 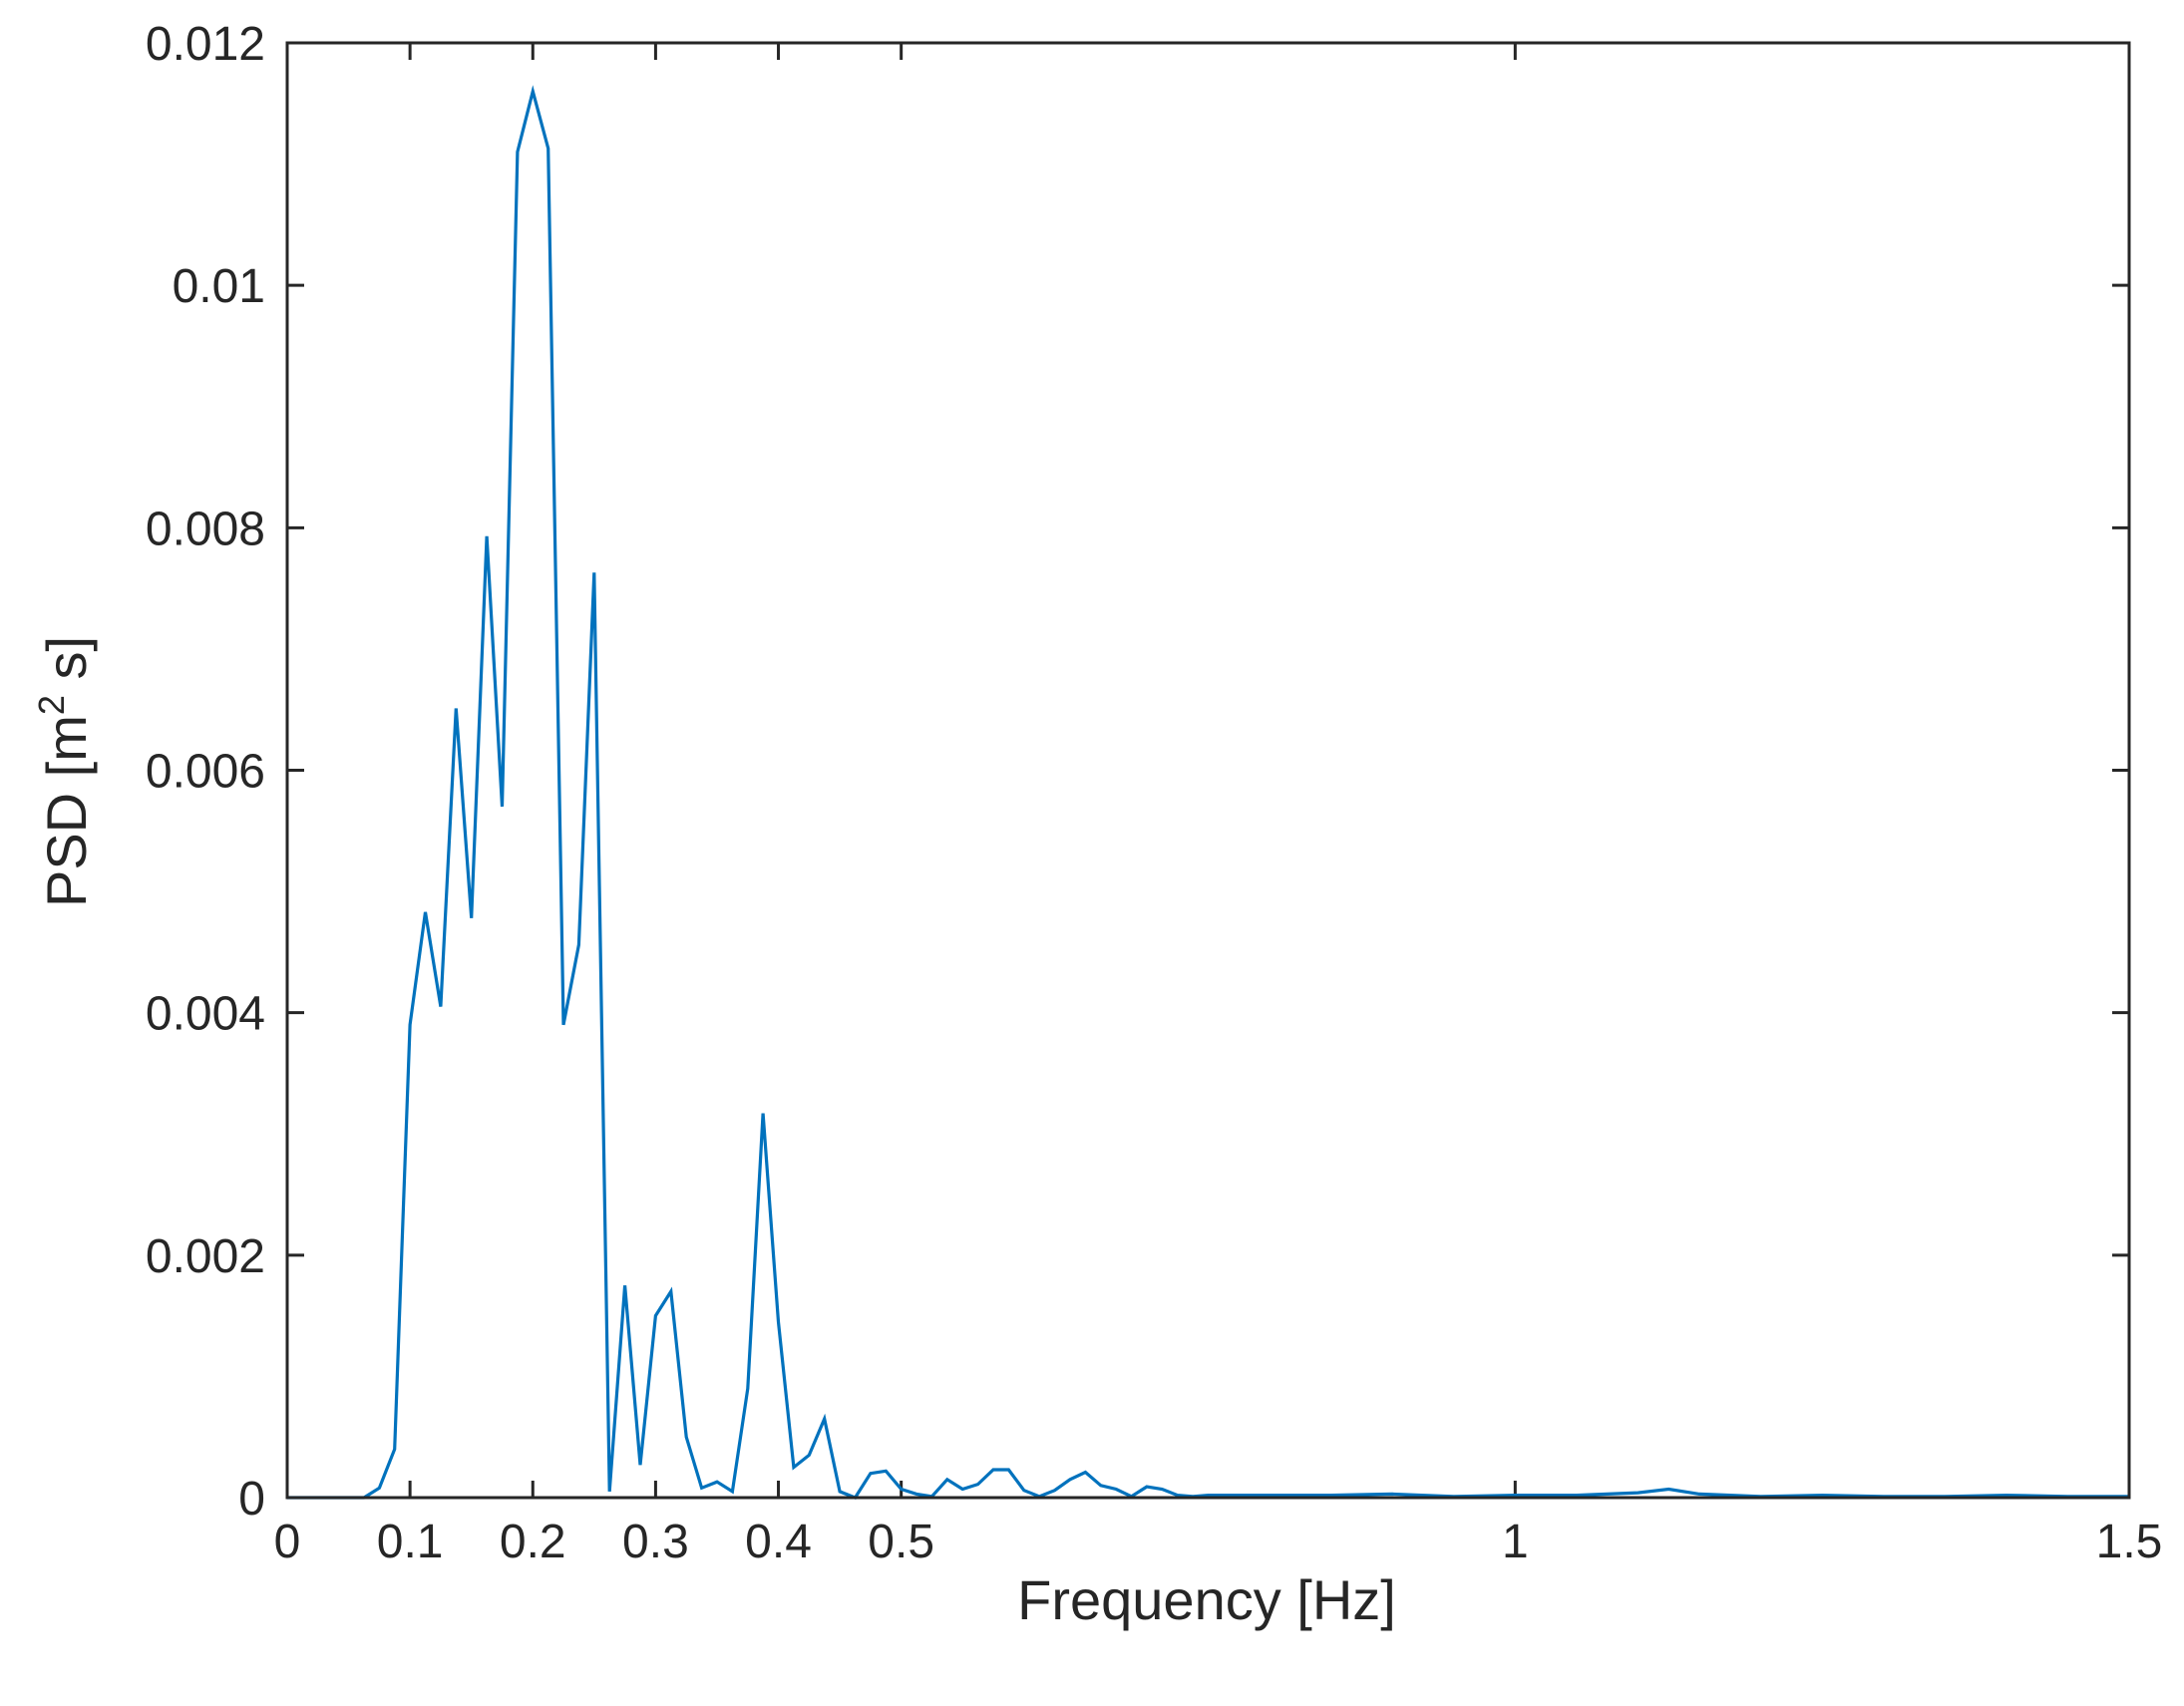 I want to click on y-tick-label: 0.008, so click(x=205, y=529).